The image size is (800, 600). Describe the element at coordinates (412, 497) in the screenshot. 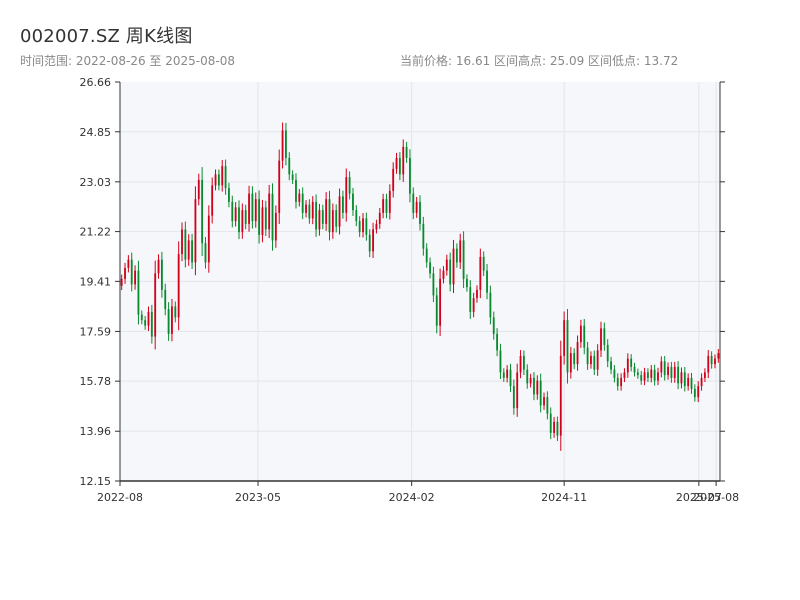

I see `x-tick-label: 2024-02` at that location.